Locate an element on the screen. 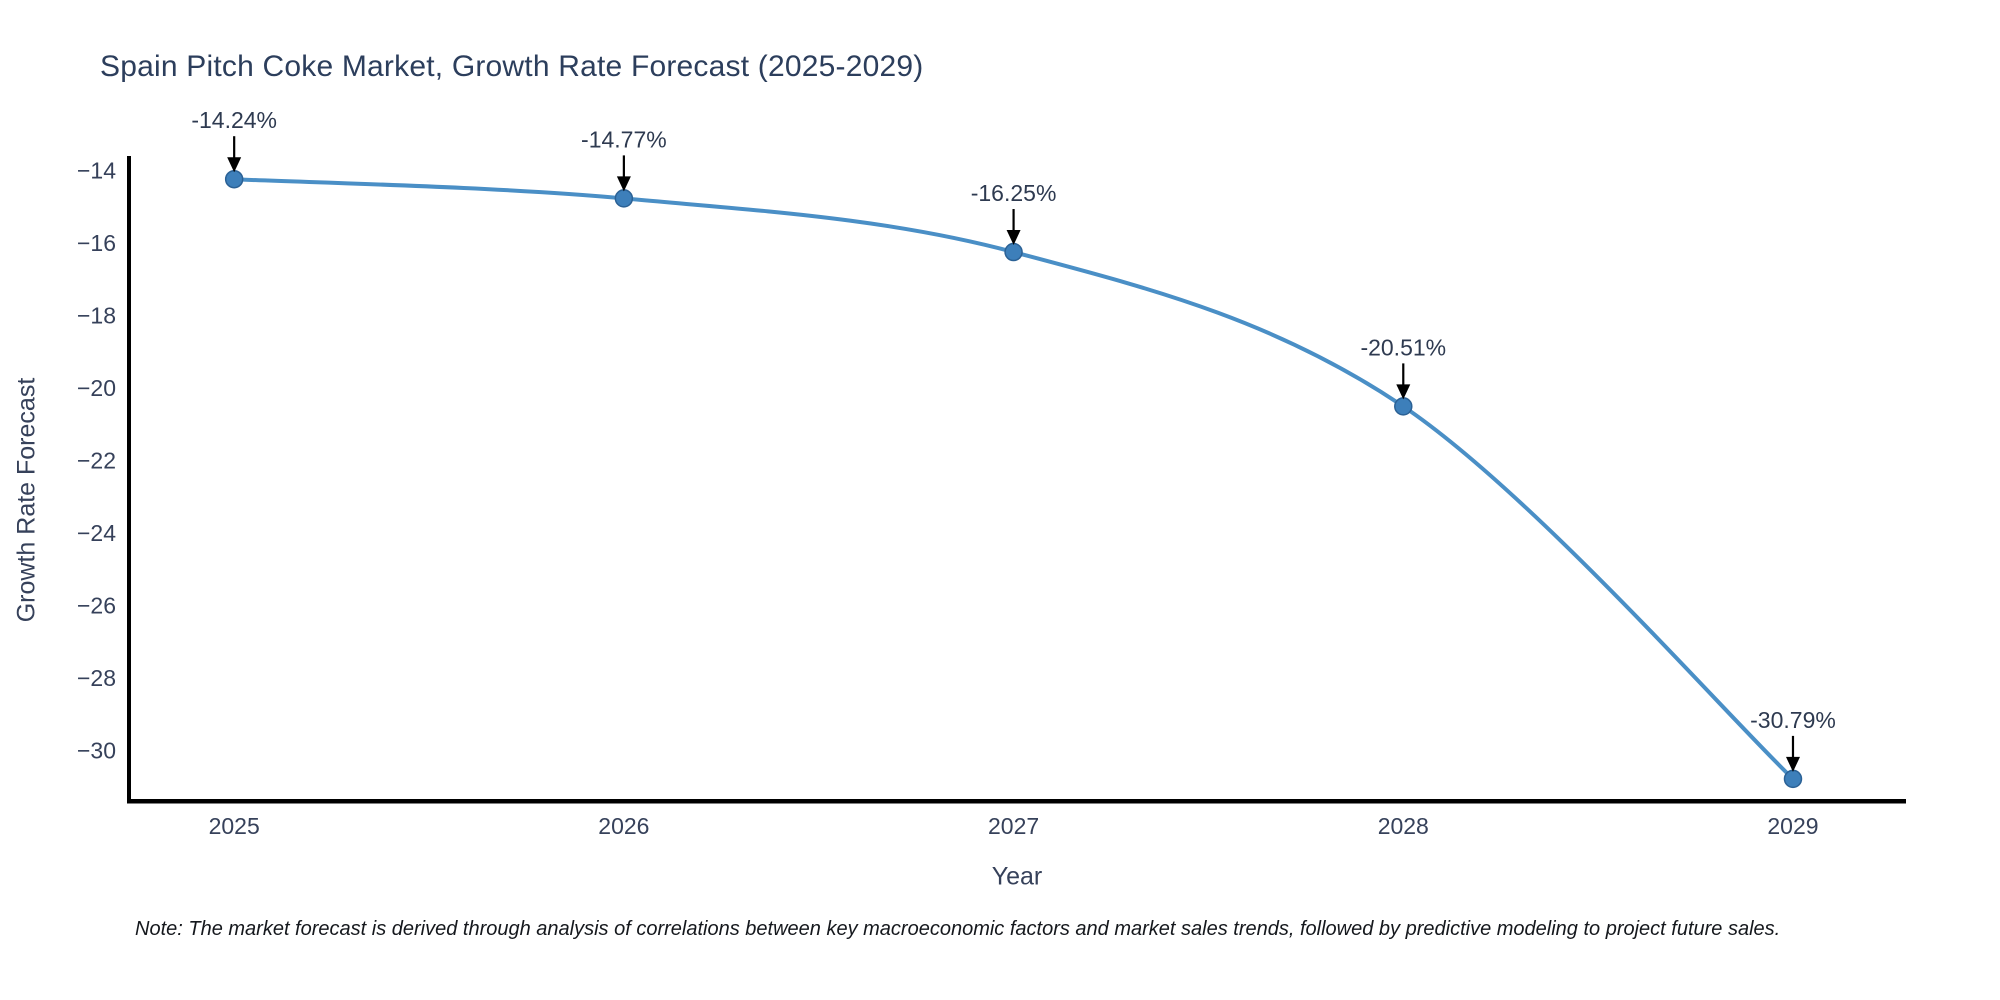  data-point-label: -16.25% is located at coordinates (1014, 193).